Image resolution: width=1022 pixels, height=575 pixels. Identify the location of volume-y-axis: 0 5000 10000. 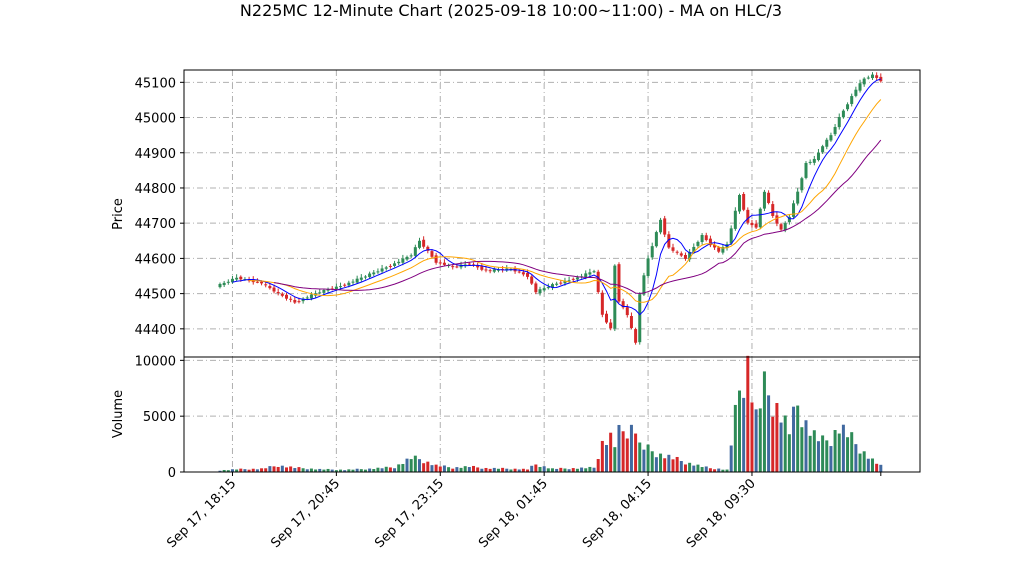
(159, 417).